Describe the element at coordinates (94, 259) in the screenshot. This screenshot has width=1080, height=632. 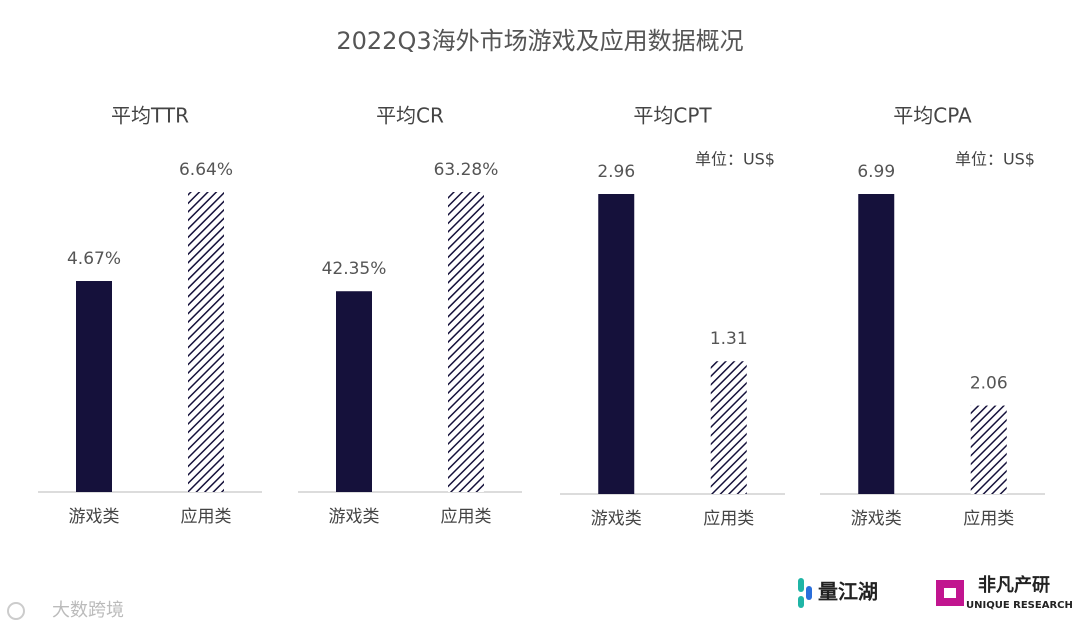
I see `value-label: 4.67%` at that location.